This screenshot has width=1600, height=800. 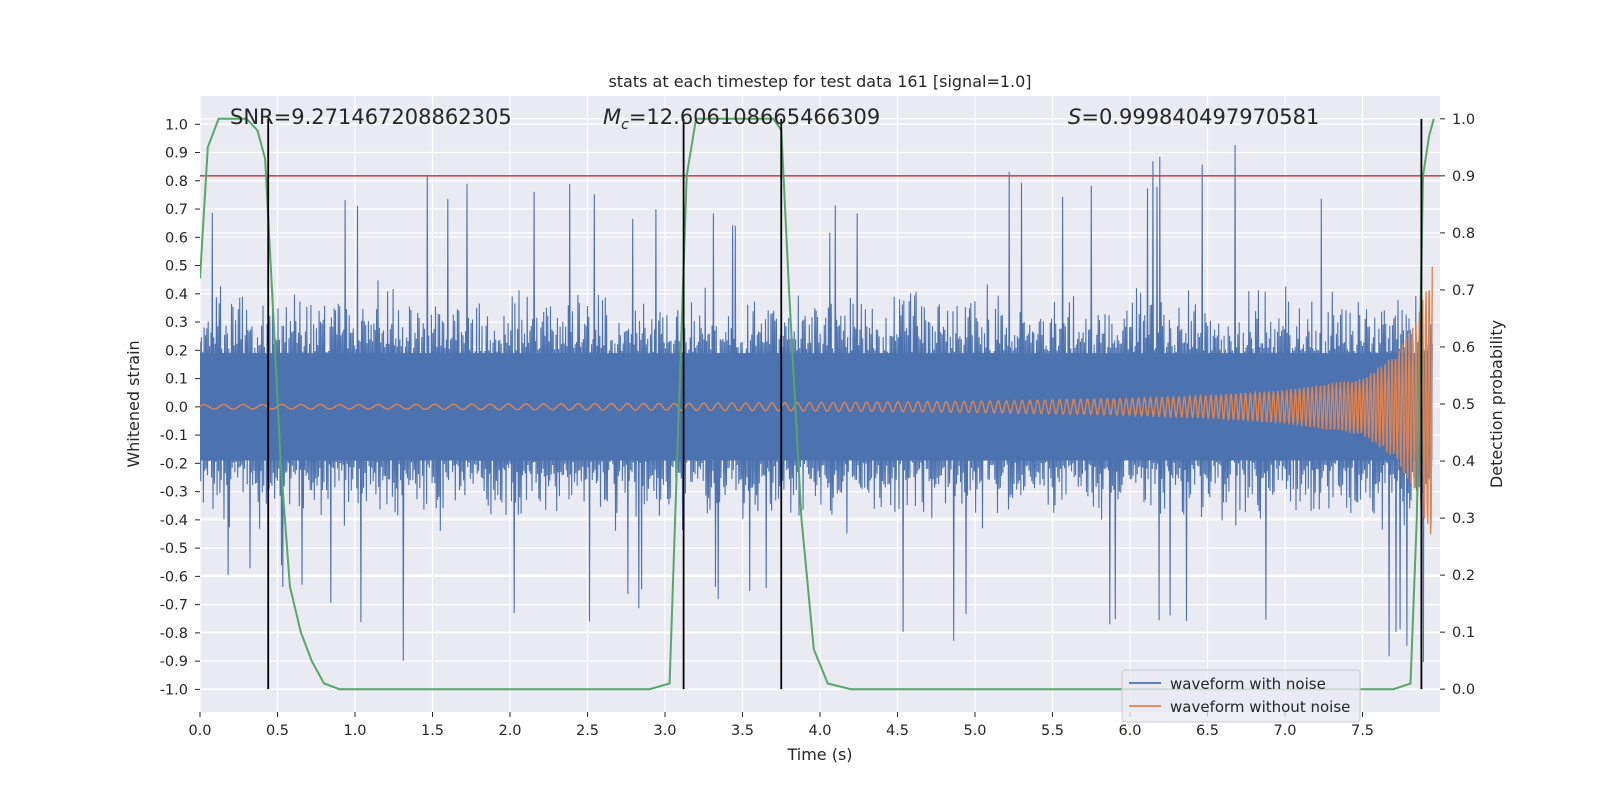 What do you see at coordinates (176, 351) in the screenshot?
I see `y-left-tick-label: 0.2` at bounding box center [176, 351].